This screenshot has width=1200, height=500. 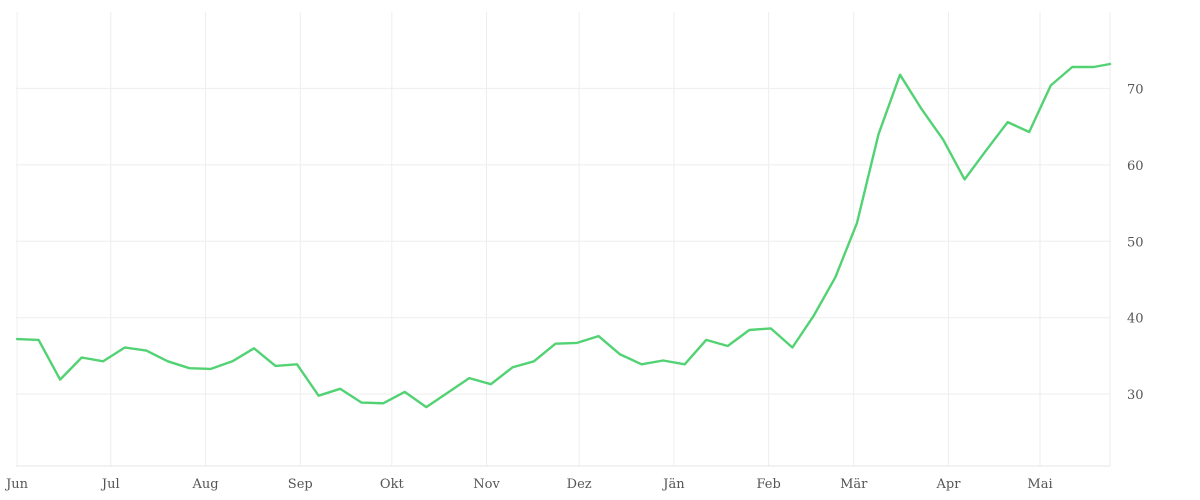 I want to click on x-tick-label: Feb, so click(x=768, y=484).